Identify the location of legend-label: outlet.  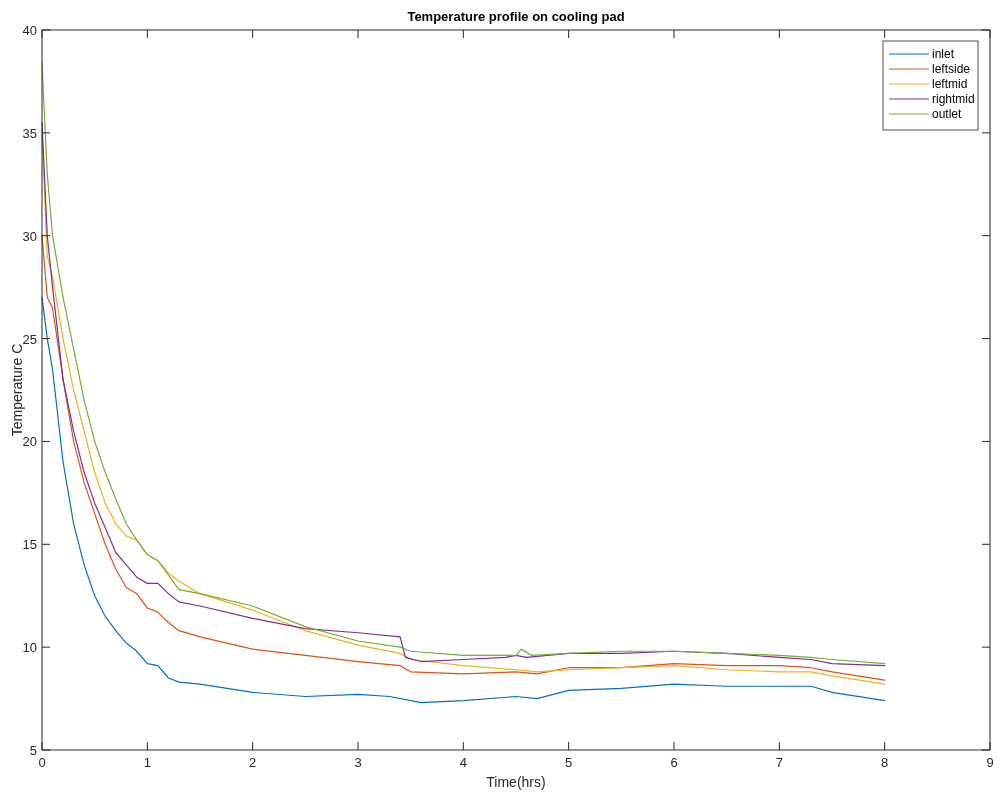
(947, 114).